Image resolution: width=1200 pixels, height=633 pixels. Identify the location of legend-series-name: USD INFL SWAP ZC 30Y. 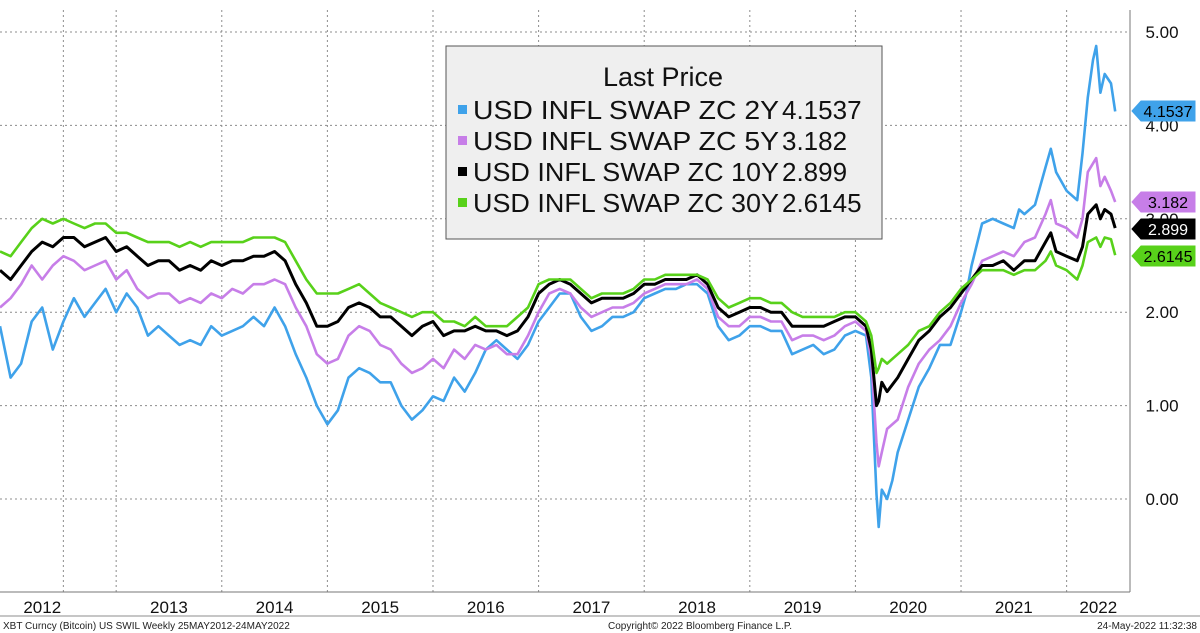
(626, 203).